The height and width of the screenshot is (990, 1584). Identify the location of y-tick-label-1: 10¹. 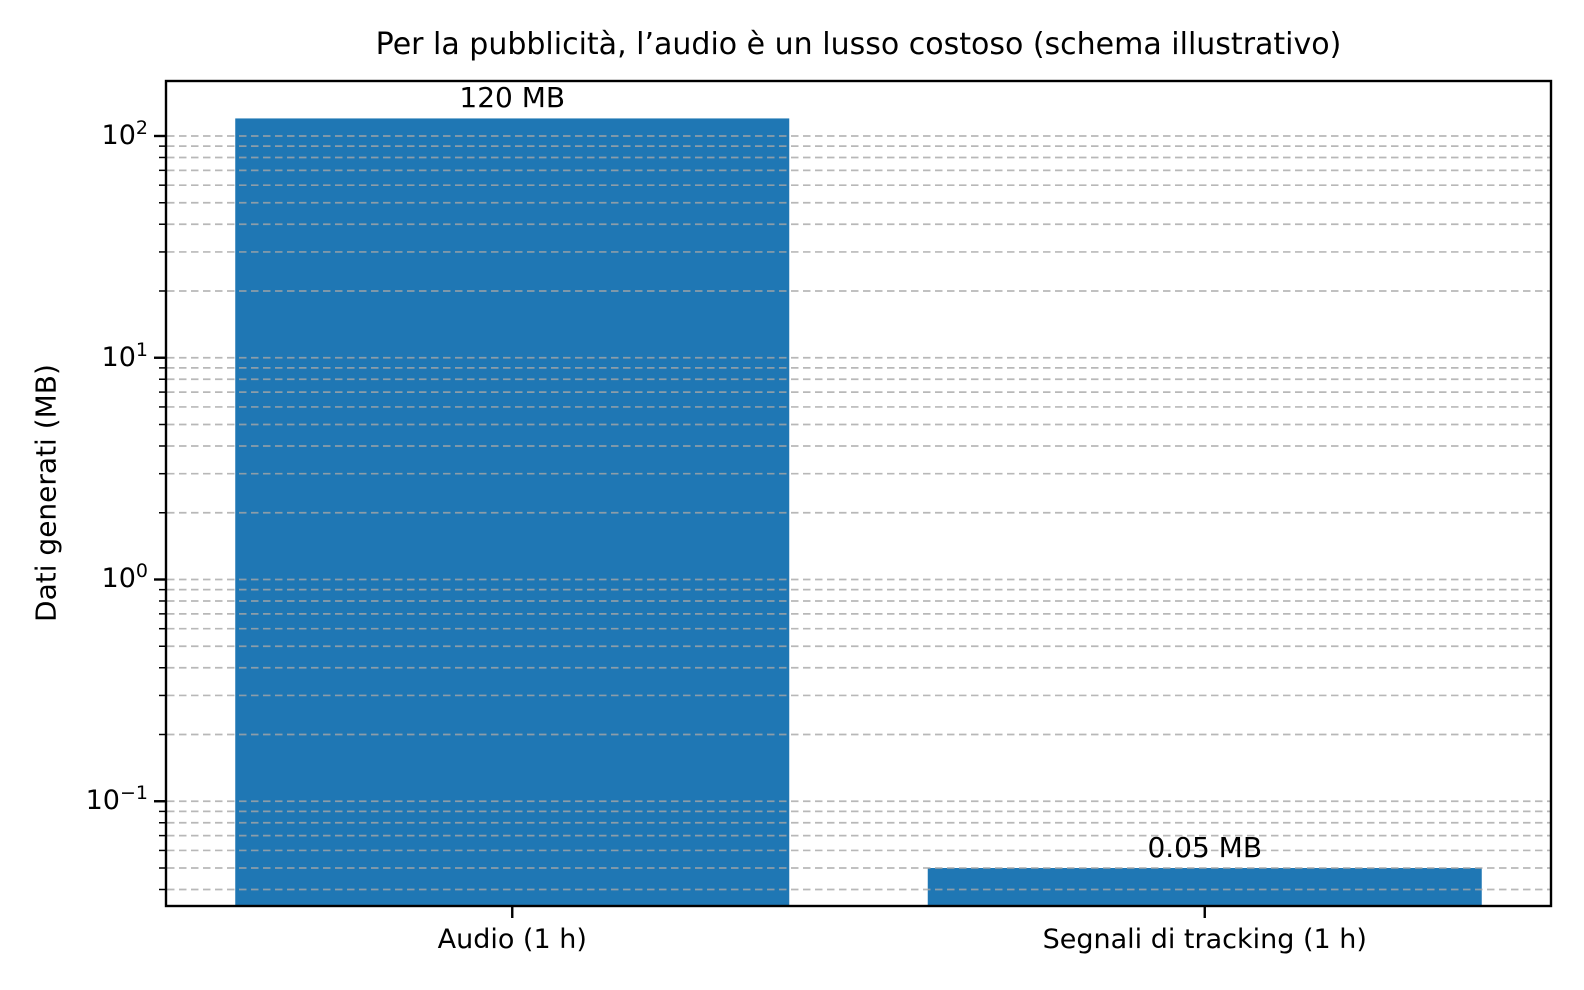
(124, 355).